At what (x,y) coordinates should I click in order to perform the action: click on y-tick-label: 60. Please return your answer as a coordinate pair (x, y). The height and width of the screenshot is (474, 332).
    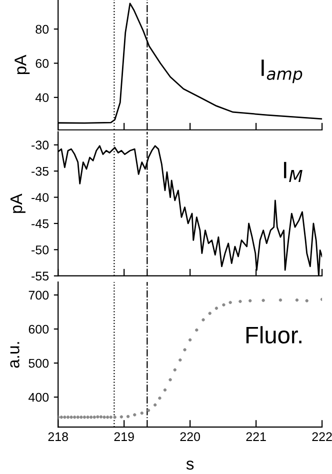
    Looking at the image, I should click on (42, 63).